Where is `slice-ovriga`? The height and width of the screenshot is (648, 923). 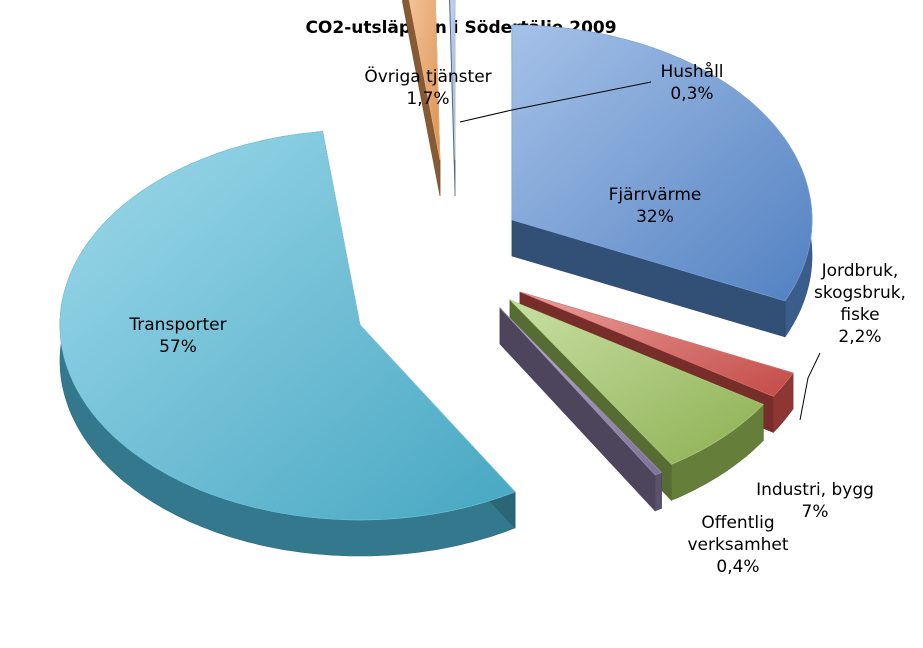 slice-ovriga is located at coordinates (424, 80).